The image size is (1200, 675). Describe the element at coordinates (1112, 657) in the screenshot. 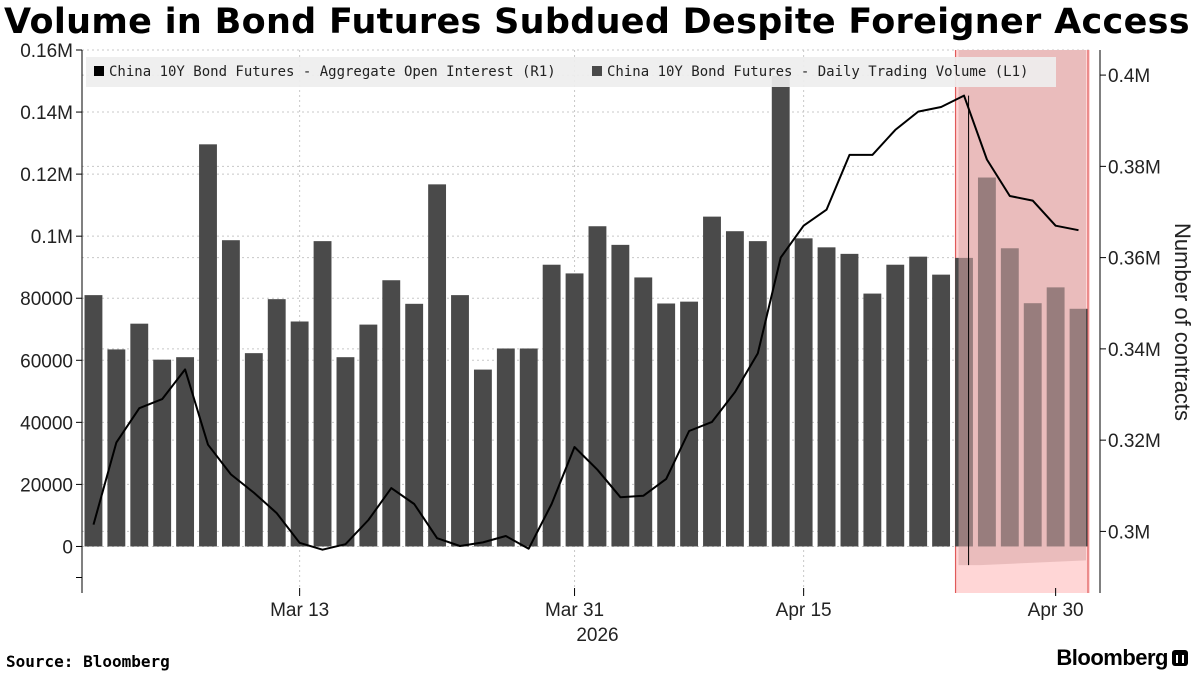

I see `brand-name: Bloomberg` at that location.